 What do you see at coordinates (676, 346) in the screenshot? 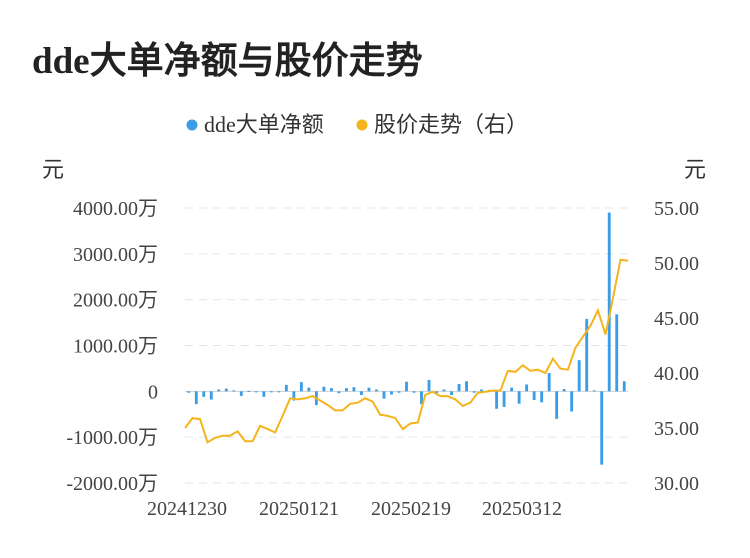
I see `right-axis-ticks: 55.00 50.00 45.00 40.00 35.00 30.00` at bounding box center [676, 346].